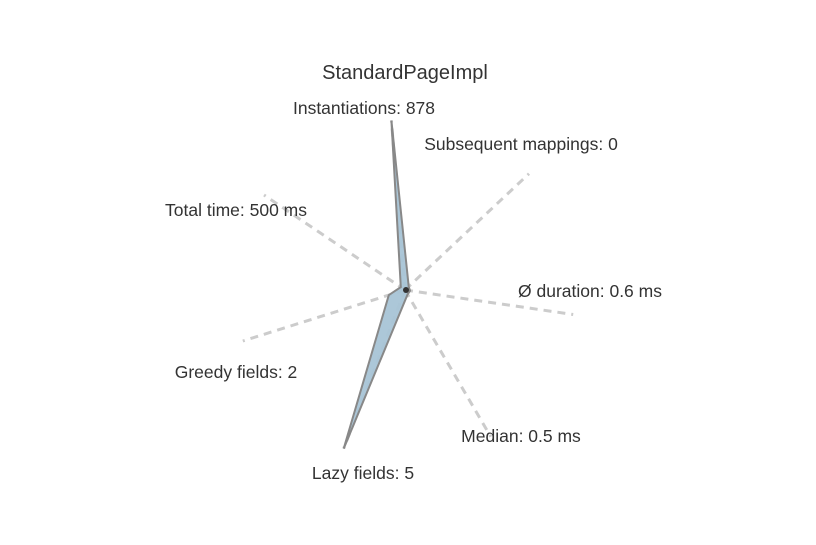 This screenshot has height=545, width=816. I want to click on radar-series, so click(377, 284).